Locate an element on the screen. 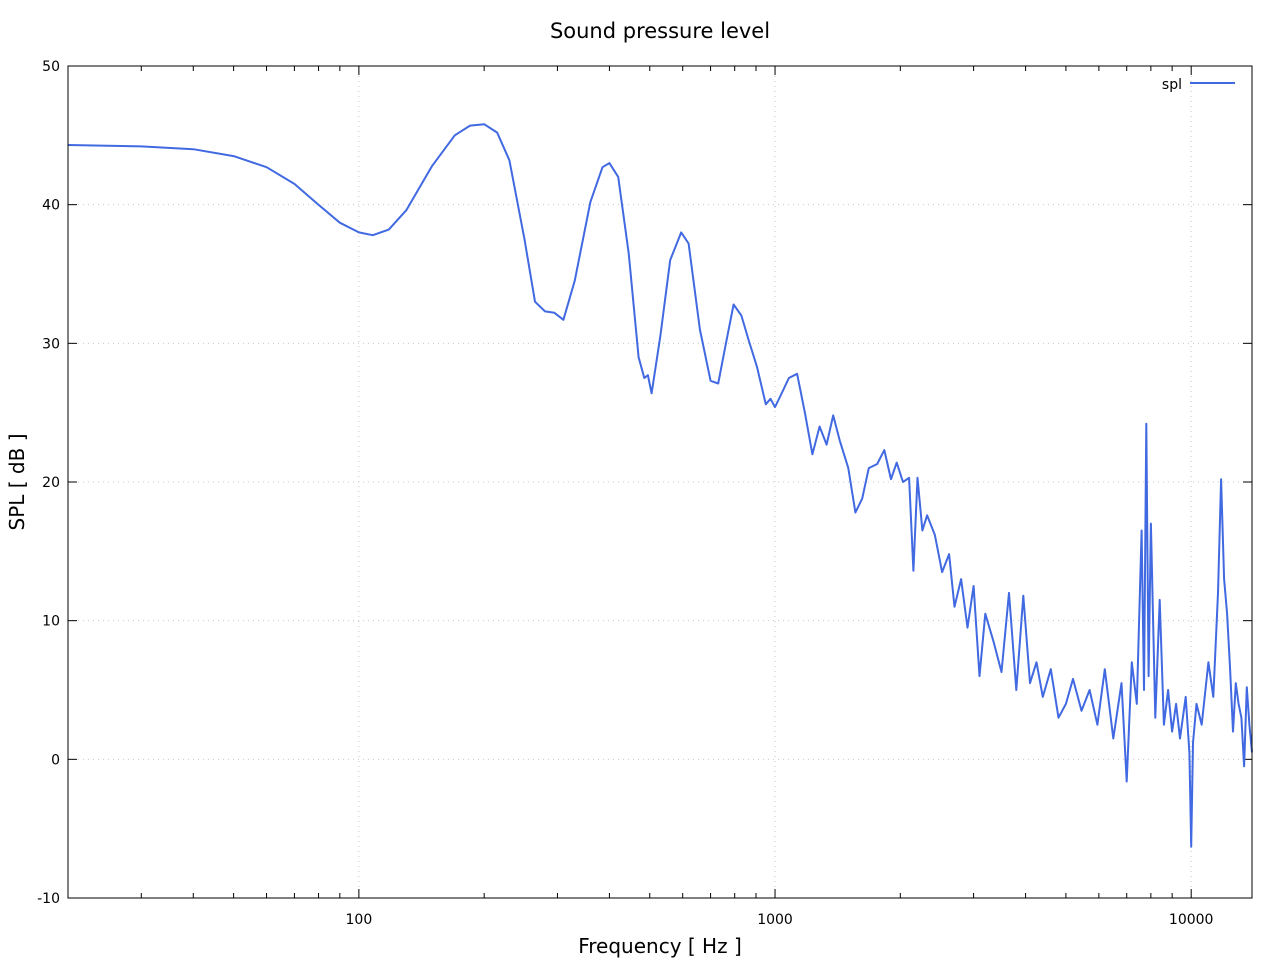  y-tick-label: -10 is located at coordinates (48, 899).